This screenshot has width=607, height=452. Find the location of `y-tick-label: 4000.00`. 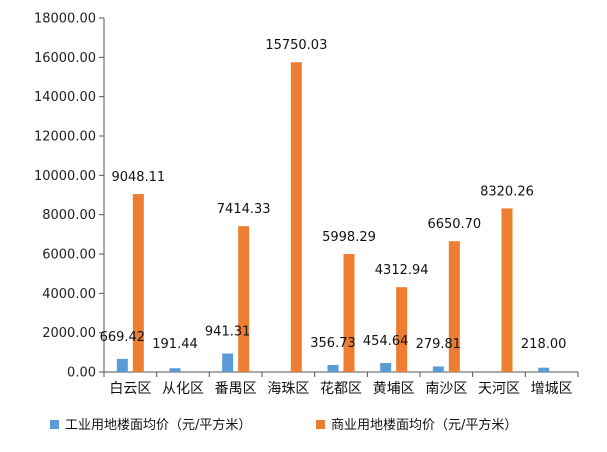

y-tick-label: 4000.00 is located at coordinates (69, 294).